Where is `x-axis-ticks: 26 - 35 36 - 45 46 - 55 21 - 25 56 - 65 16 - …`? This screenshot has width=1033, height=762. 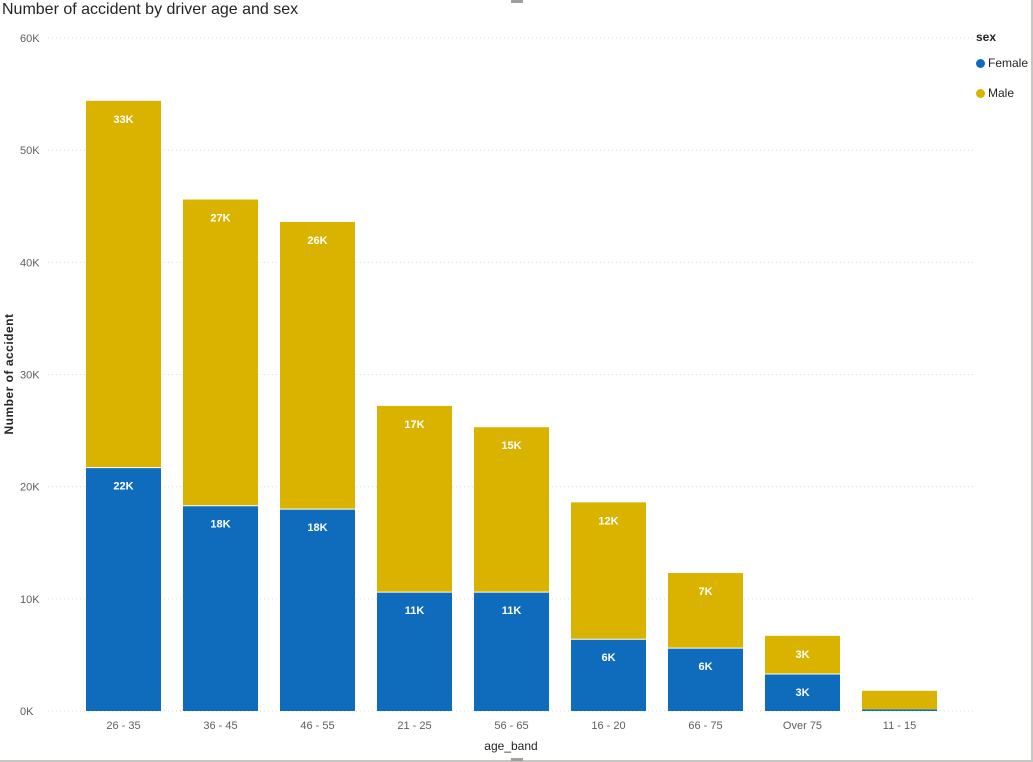
x-axis-ticks: 26 - 35 36 - 45 46 - 55 21 - 25 56 - 65 16 - … is located at coordinates (511, 726).